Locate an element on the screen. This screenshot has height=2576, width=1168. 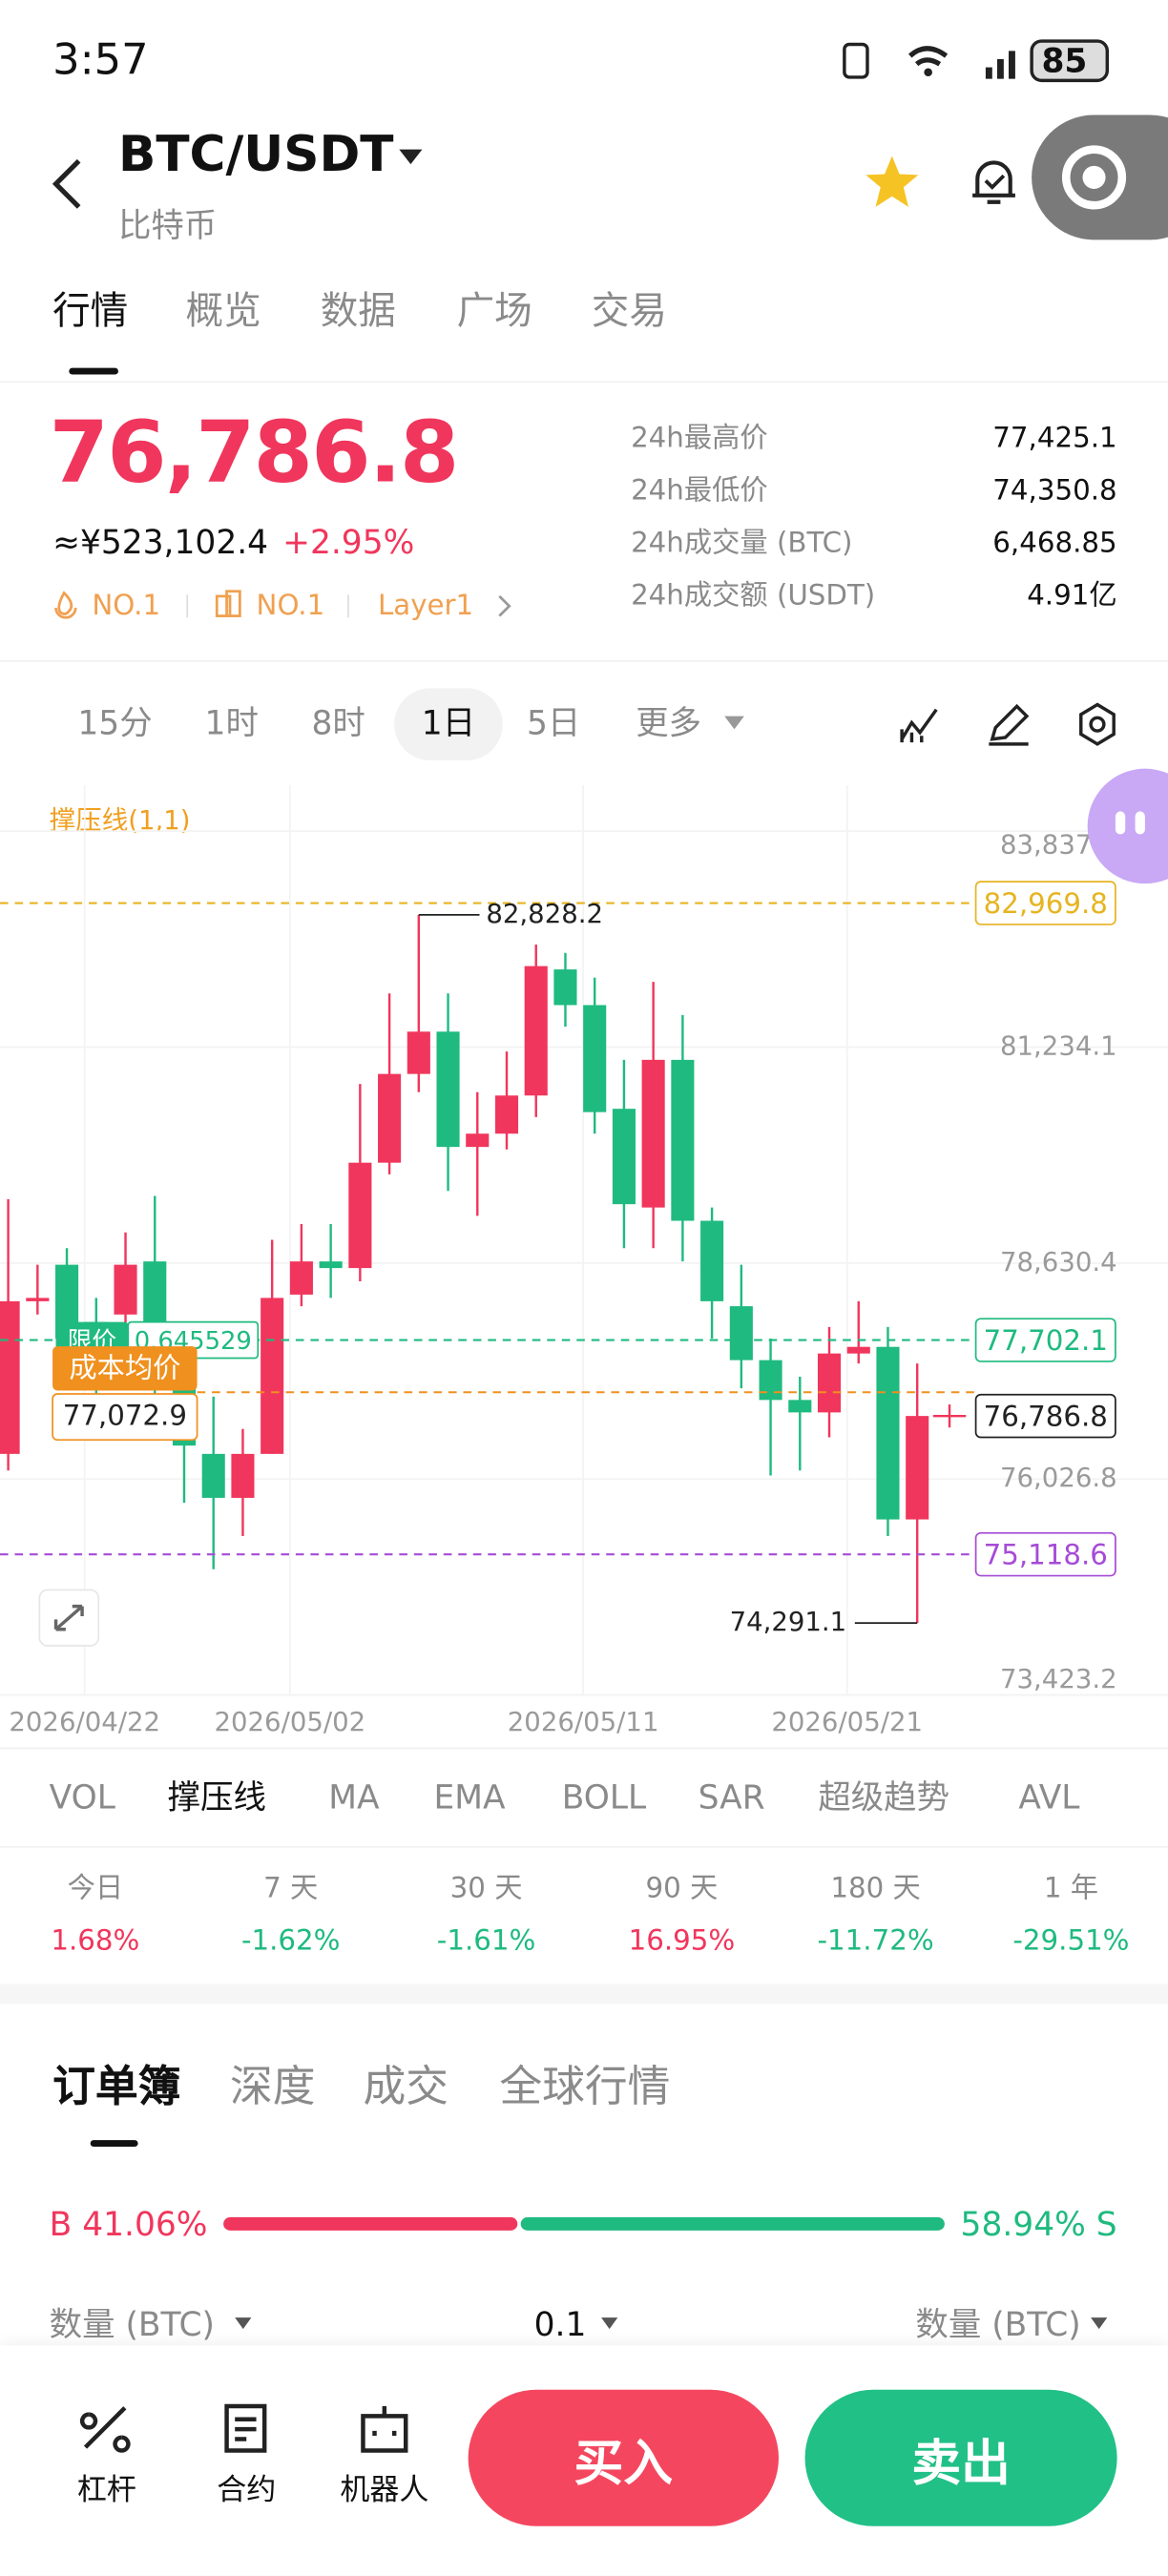
sell-button: 卖出 is located at coordinates (960, 2457).